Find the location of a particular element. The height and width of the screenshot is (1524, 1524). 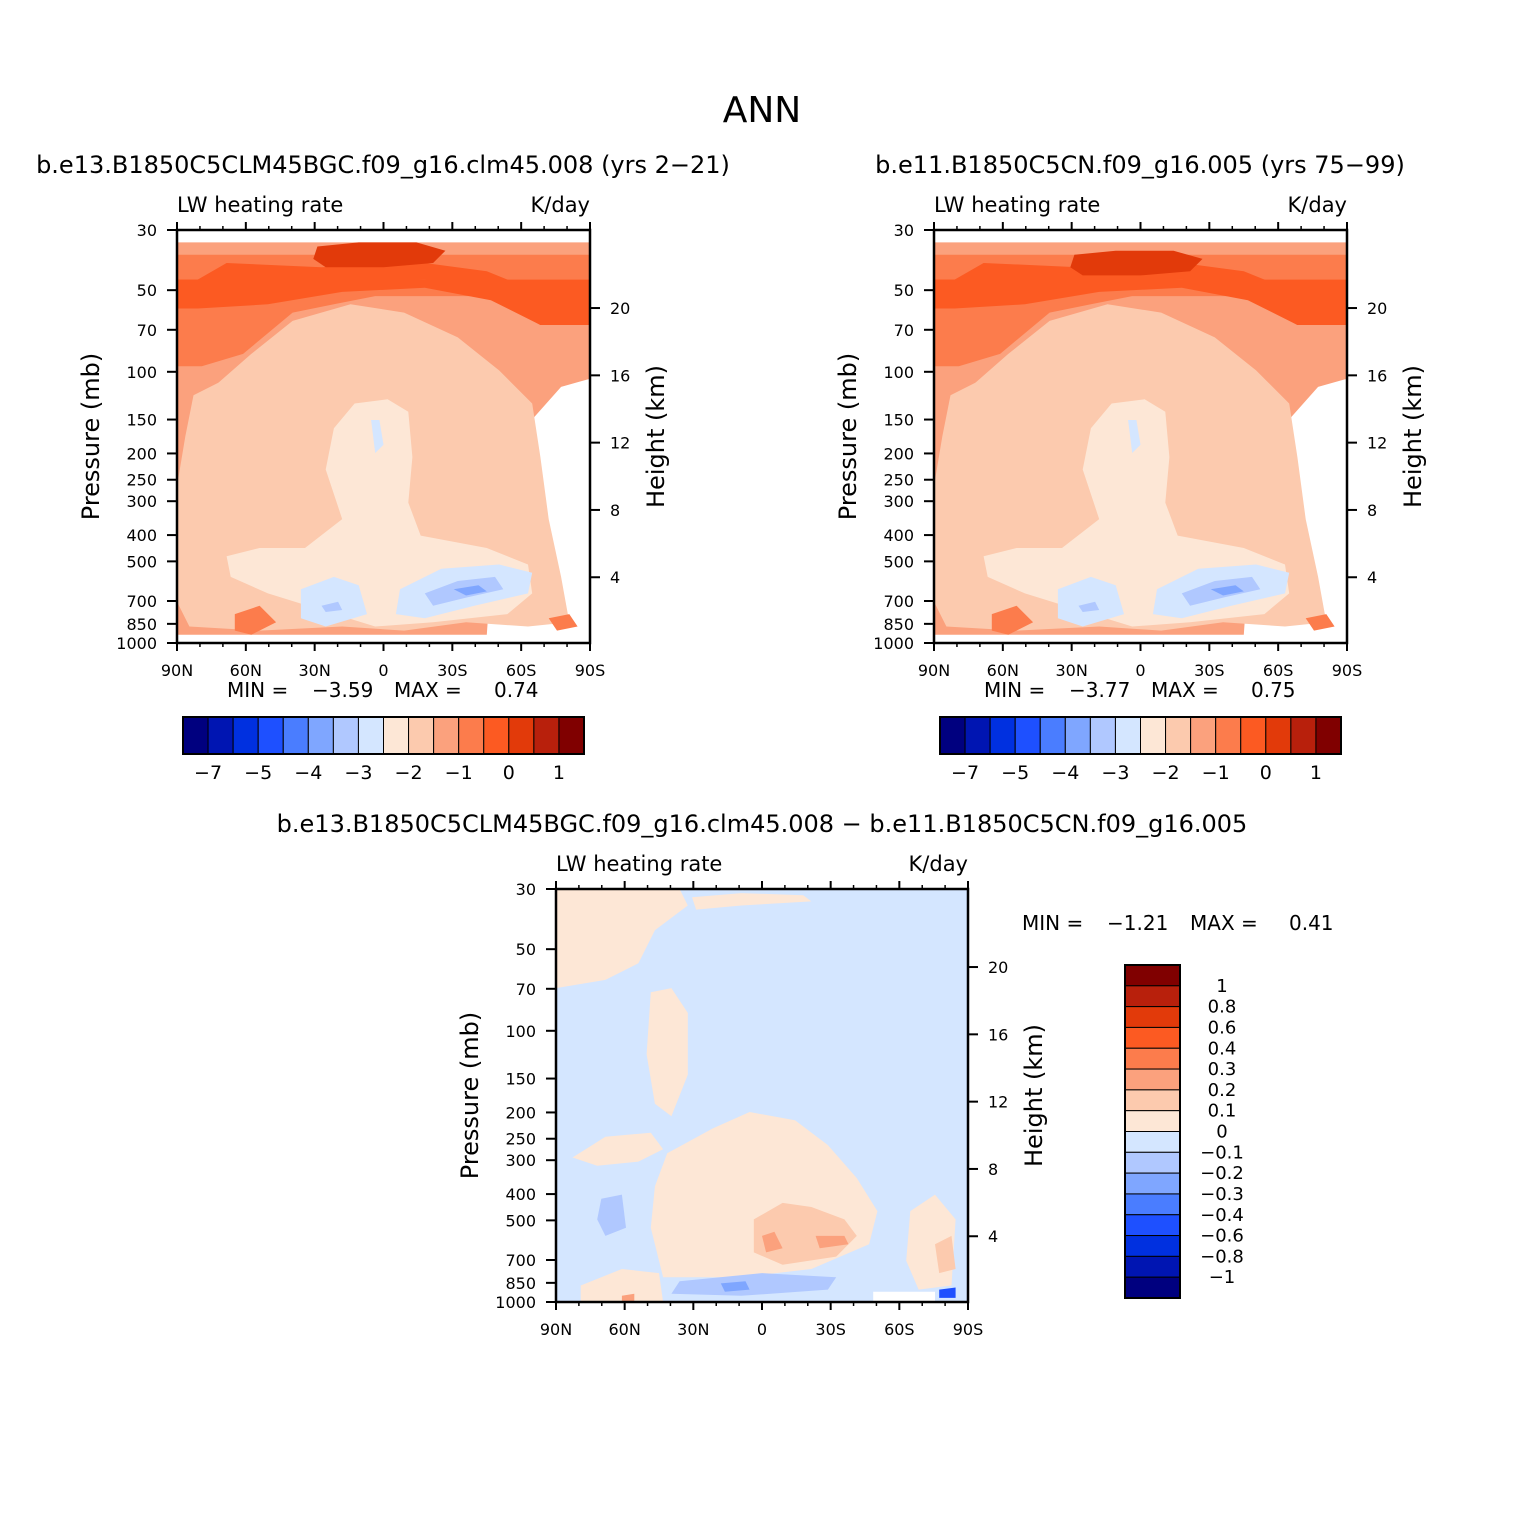

colorbar-label: 0.3 is located at coordinates (1222, 1069).